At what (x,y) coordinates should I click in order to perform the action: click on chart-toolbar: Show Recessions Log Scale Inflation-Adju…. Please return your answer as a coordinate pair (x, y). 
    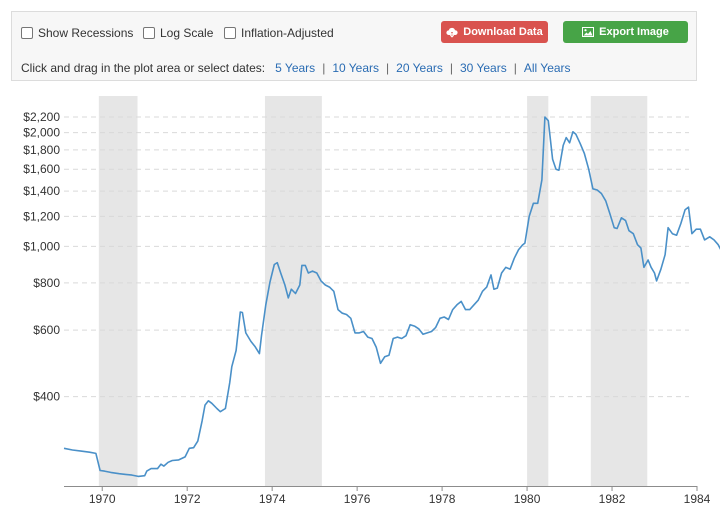
    Looking at the image, I should click on (354, 46).